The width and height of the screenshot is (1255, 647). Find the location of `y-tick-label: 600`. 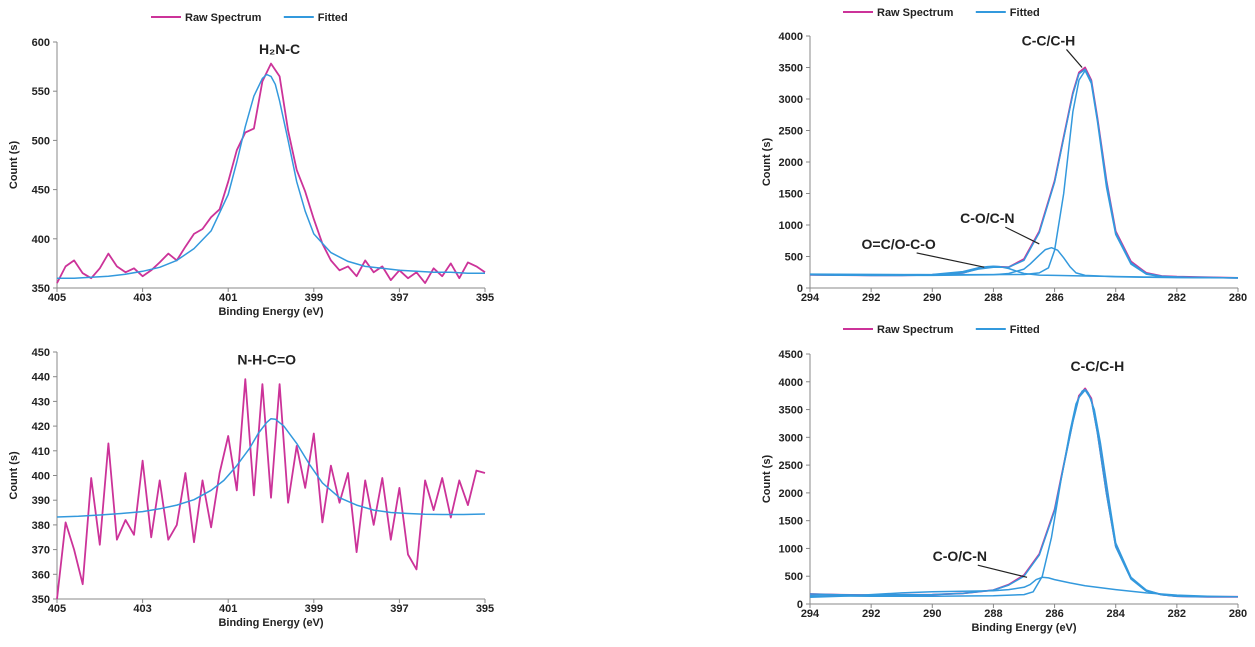

y-tick-label: 600 is located at coordinates (41, 43).